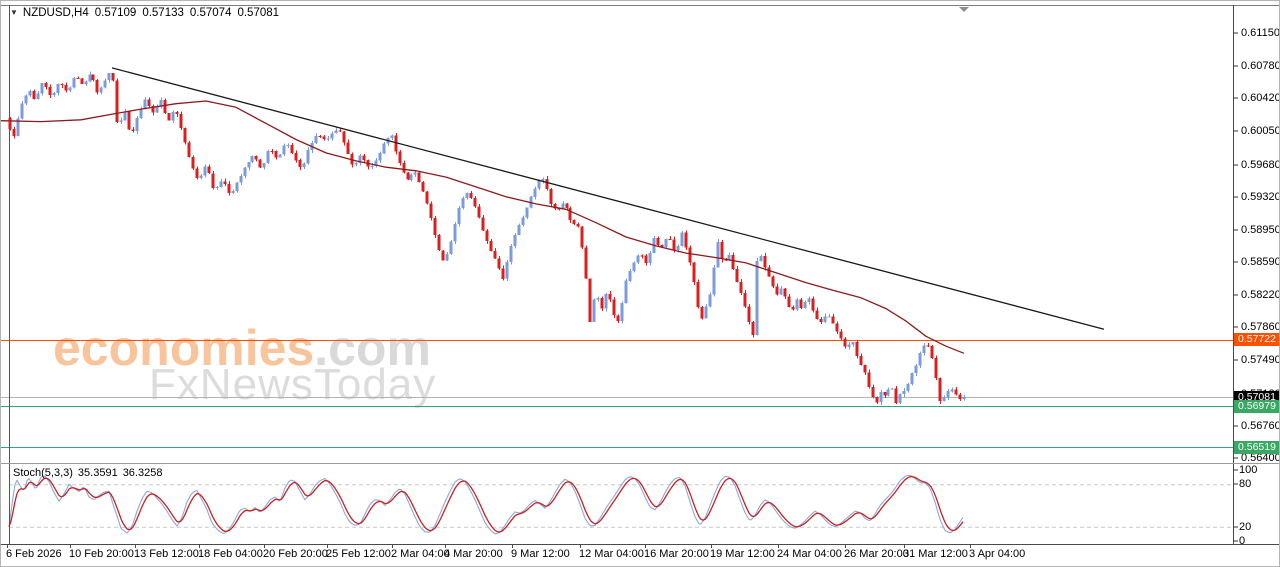 This screenshot has height=567, width=1280. What do you see at coordinates (293, 384) in the screenshot?
I see `watermark-subbrand: FxNewsToday` at bounding box center [293, 384].